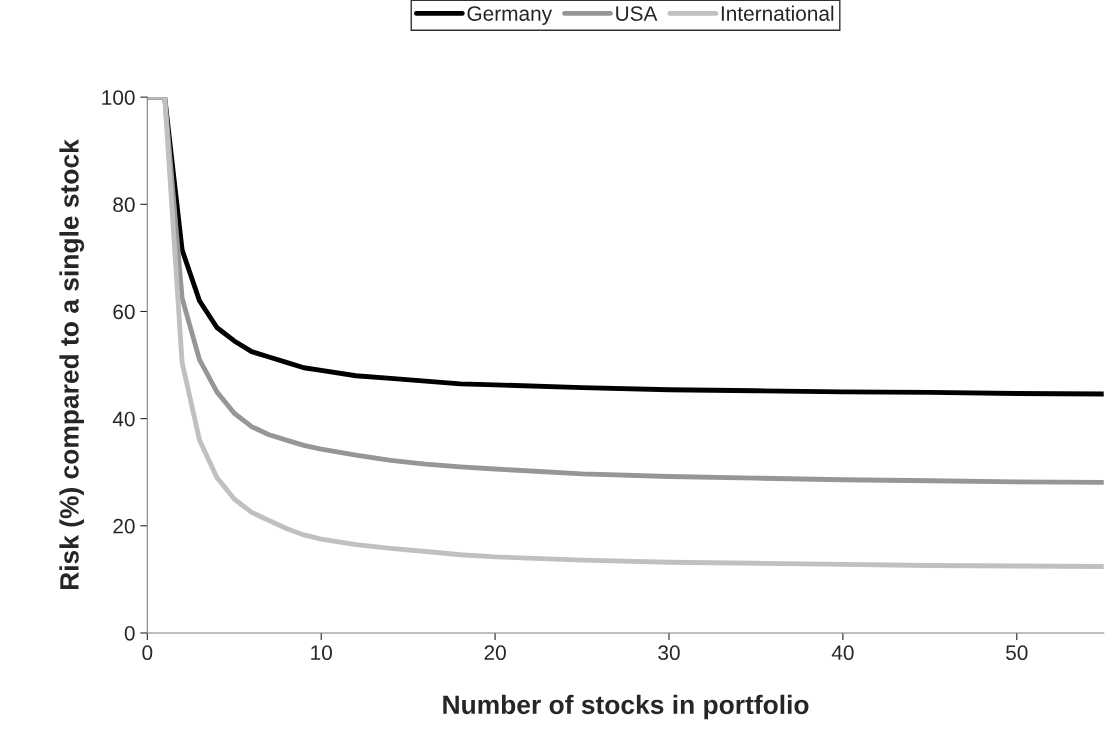 The height and width of the screenshot is (736, 1116). What do you see at coordinates (842, 653) in the screenshot?
I see `x-tick-label: 40` at bounding box center [842, 653].